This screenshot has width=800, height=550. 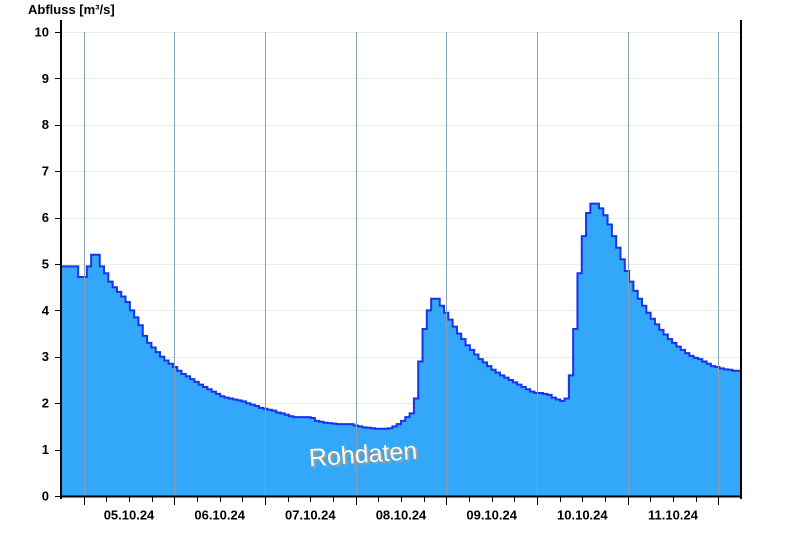 I want to click on y-axis-tick-labels: 0 1 2 3 4 5 6 7 8 9 10, so click(x=42, y=263).